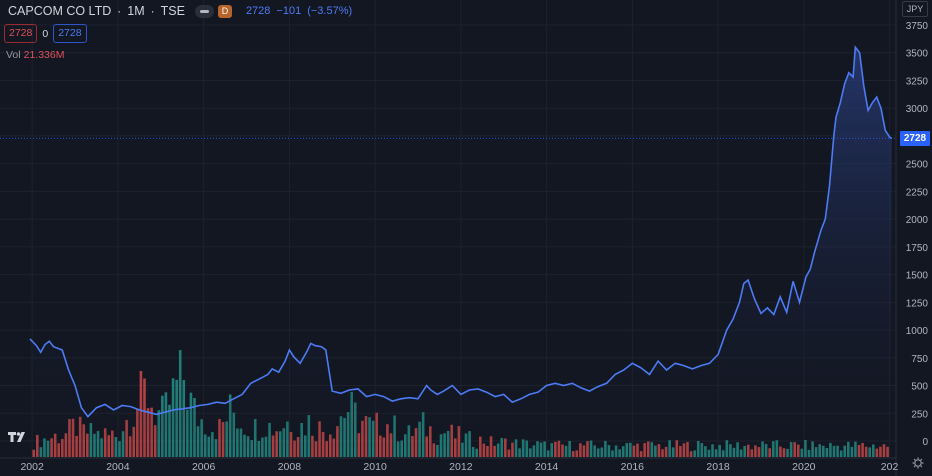  I want to click on x-tick-label: 2012, so click(461, 467).